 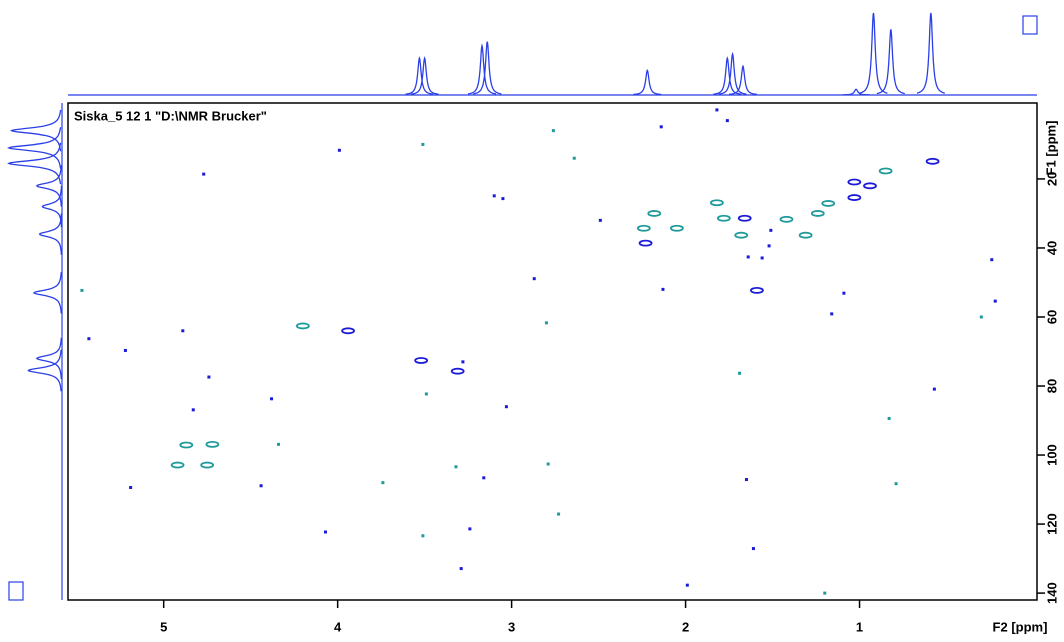 I want to click on y-tick-label: 40, so click(x=1051, y=248).